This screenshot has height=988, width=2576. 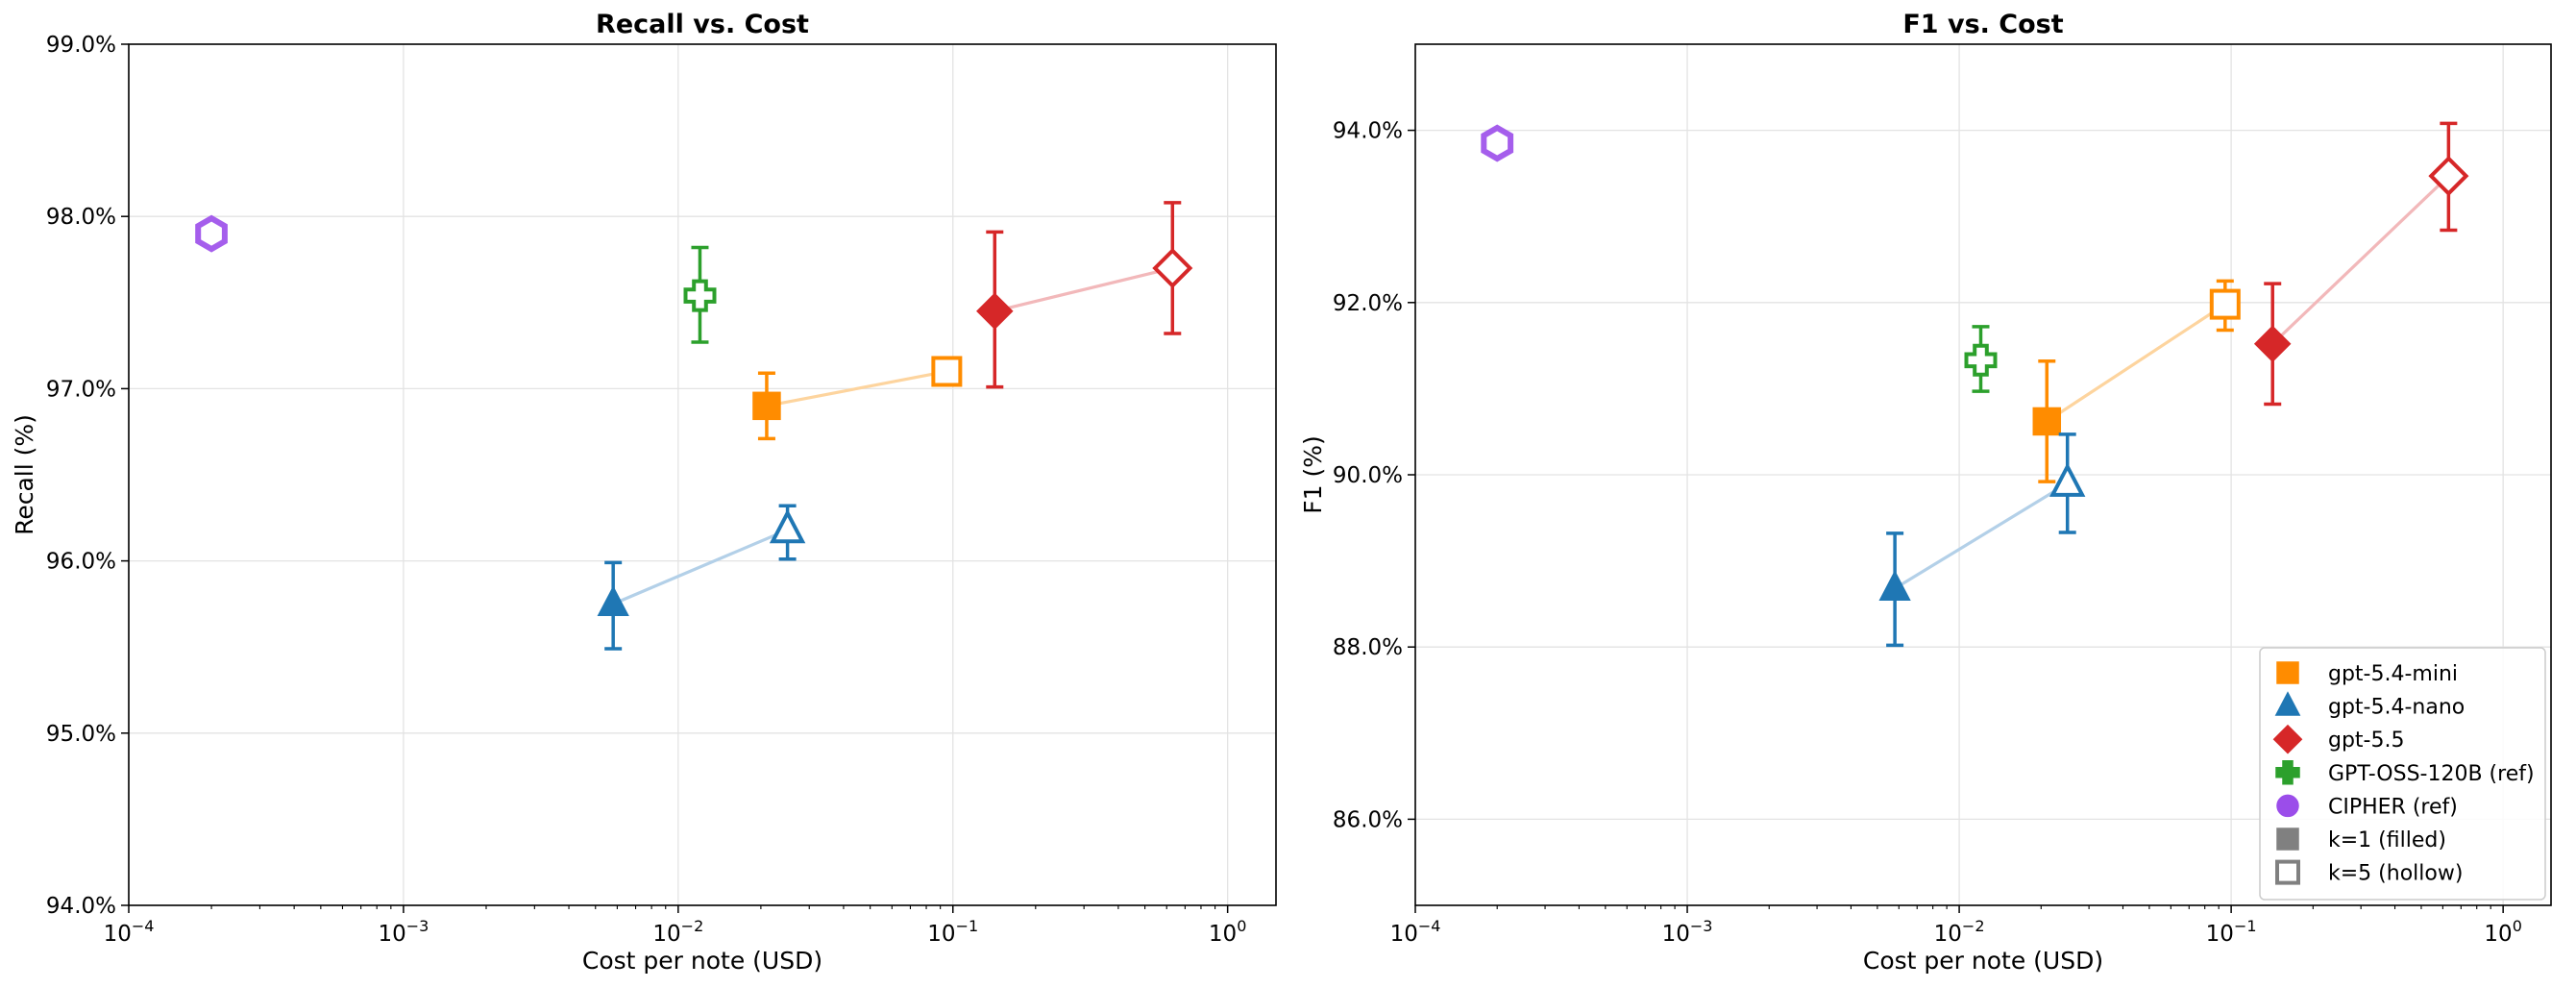 I want to click on legend-item: k=5 (hollow), so click(x=2369, y=872).